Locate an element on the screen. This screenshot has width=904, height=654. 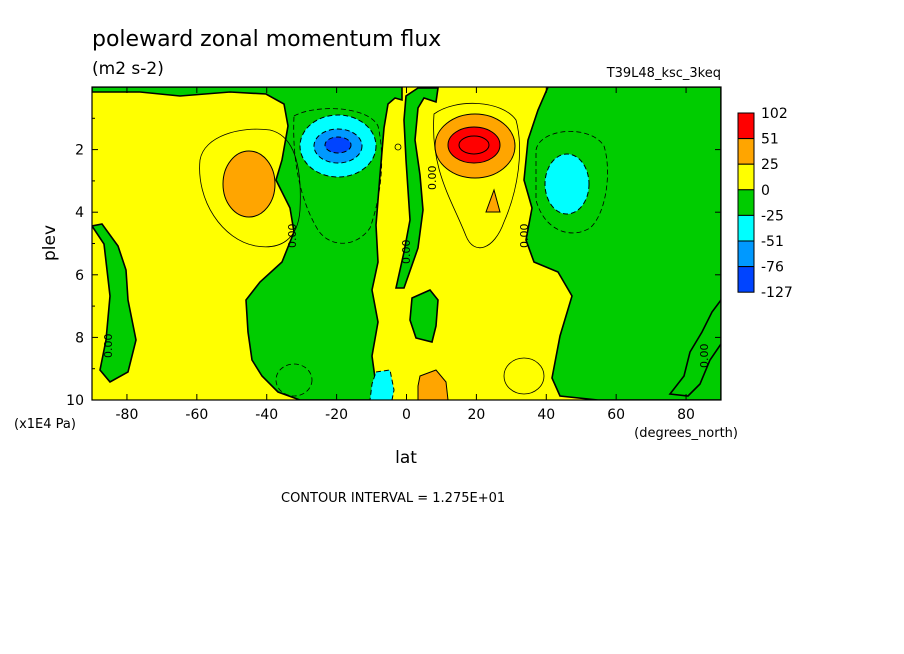
colorbar-label-3: 0 is located at coordinates (765, 191).